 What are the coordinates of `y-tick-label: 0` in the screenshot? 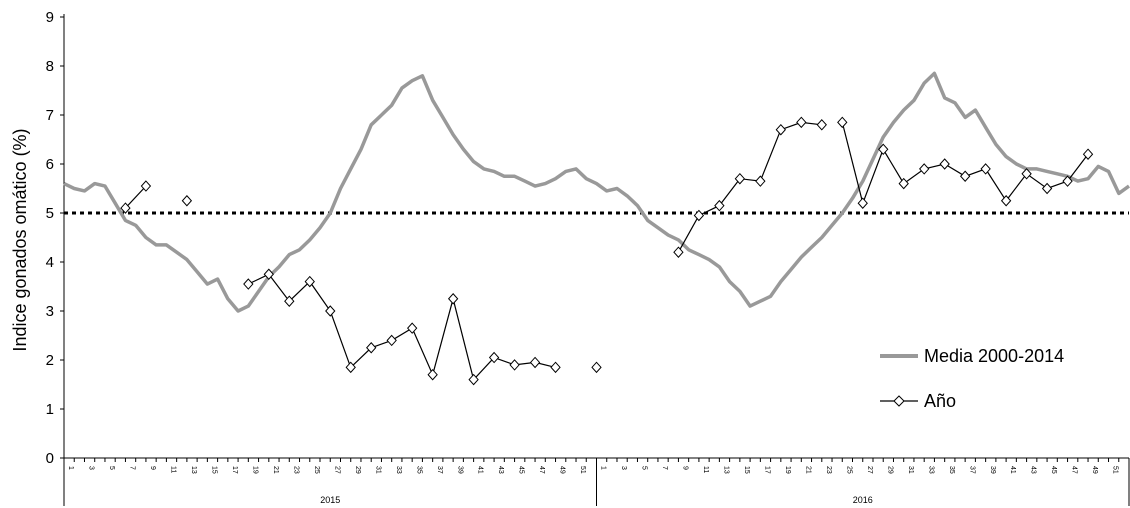 It's located at (50, 458).